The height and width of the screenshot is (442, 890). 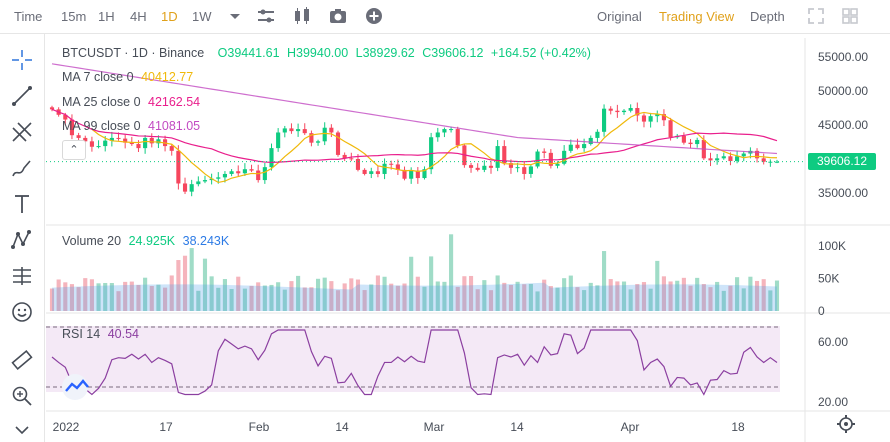 What do you see at coordinates (697, 16) in the screenshot?
I see `view-trading-view: Trading View` at bounding box center [697, 16].